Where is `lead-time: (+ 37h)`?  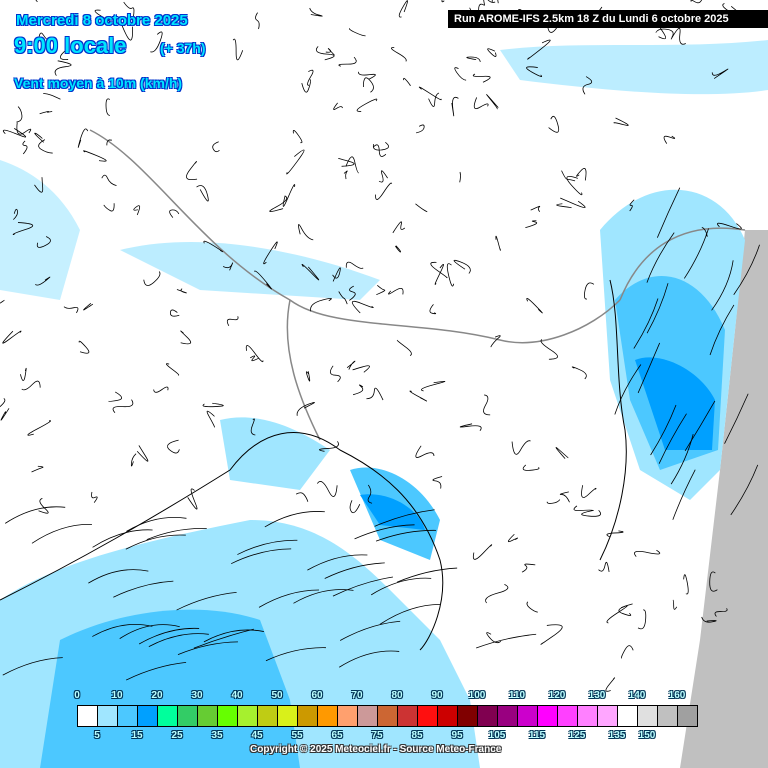
lead-time: (+ 37h) is located at coordinates (183, 48).